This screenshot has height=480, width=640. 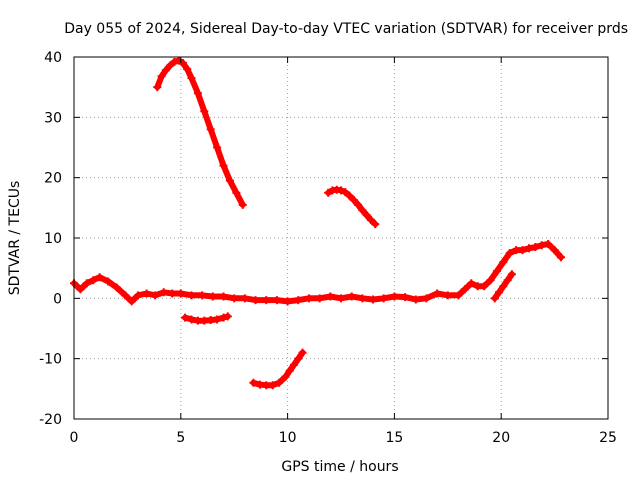 What do you see at coordinates (278, 369) in the screenshot?
I see `series-segment-neg-large` at bounding box center [278, 369].